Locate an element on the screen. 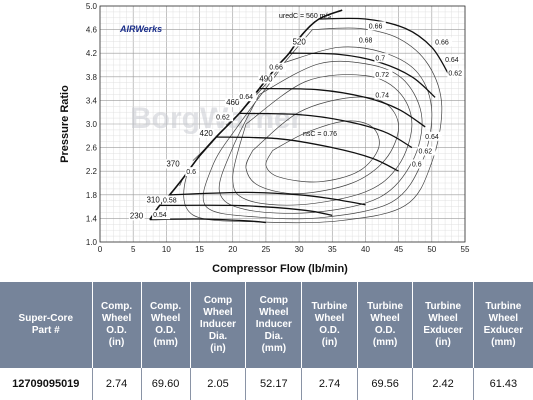  speed-line-label: 420 is located at coordinates (207, 133).